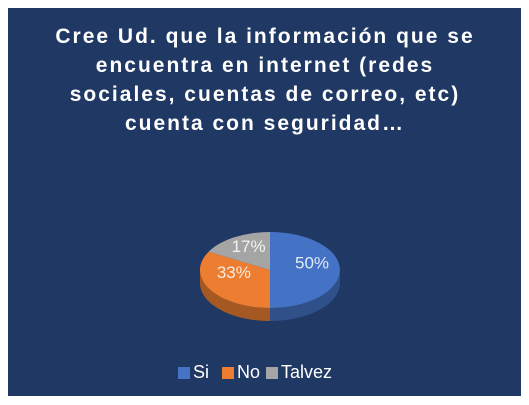 This screenshot has height=405, width=529. I want to click on data-label: 33%, so click(234, 272).